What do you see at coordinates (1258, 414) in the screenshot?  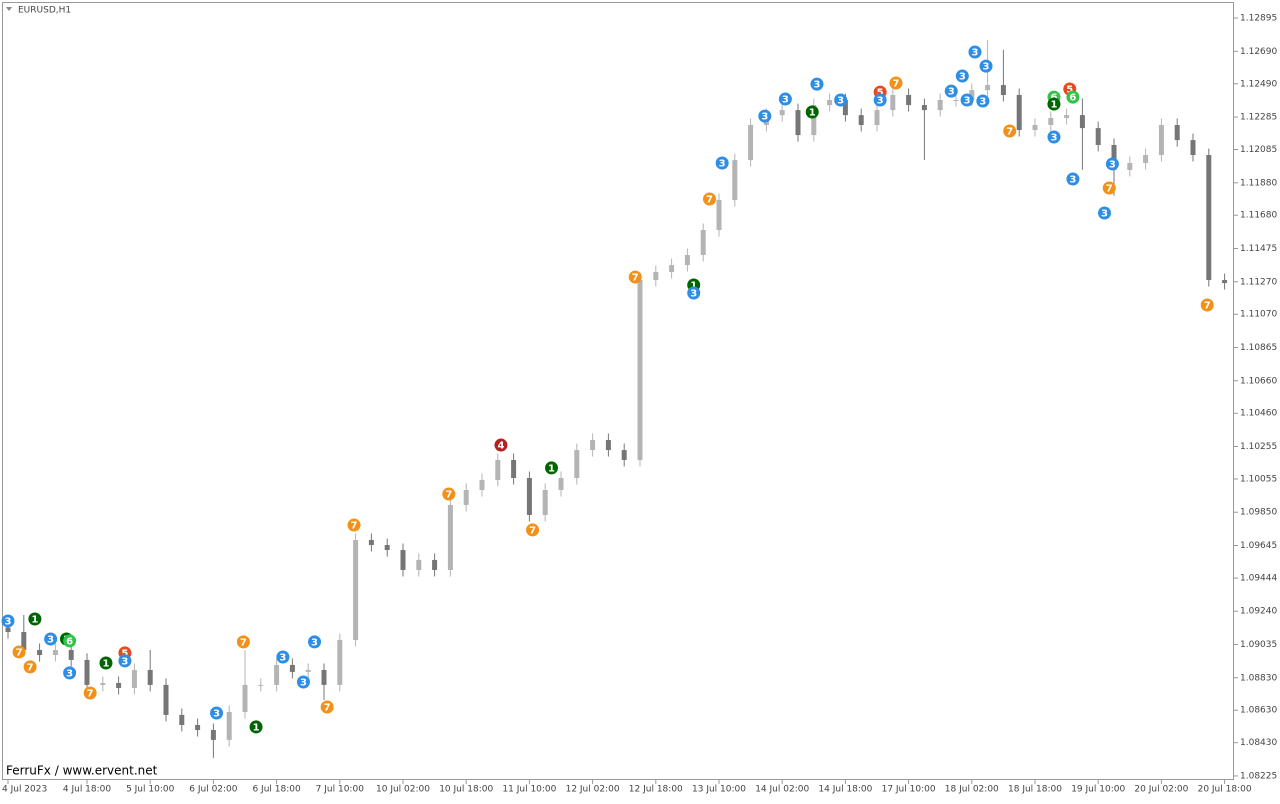 I see `y-tick-label: 1.10460` at bounding box center [1258, 414].